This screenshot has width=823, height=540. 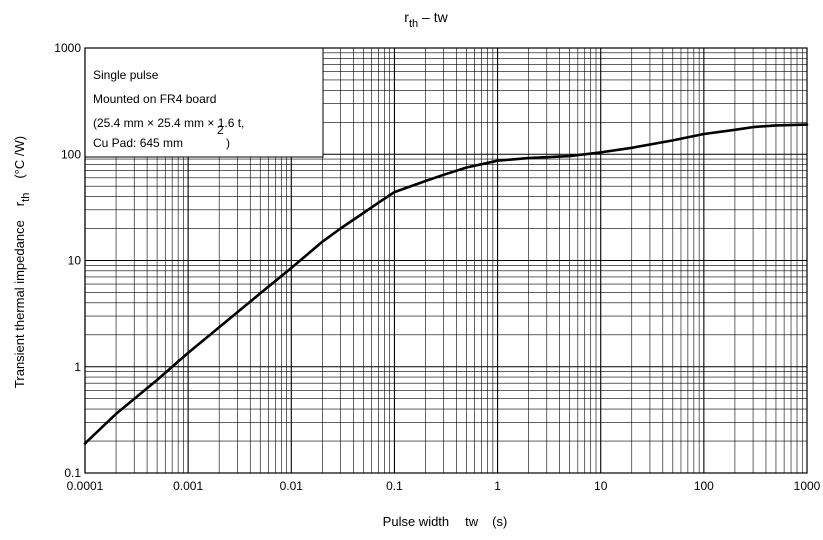 What do you see at coordinates (138, 143) in the screenshot?
I see `annotation-line-4: Cu Pad: 645 mm` at bounding box center [138, 143].